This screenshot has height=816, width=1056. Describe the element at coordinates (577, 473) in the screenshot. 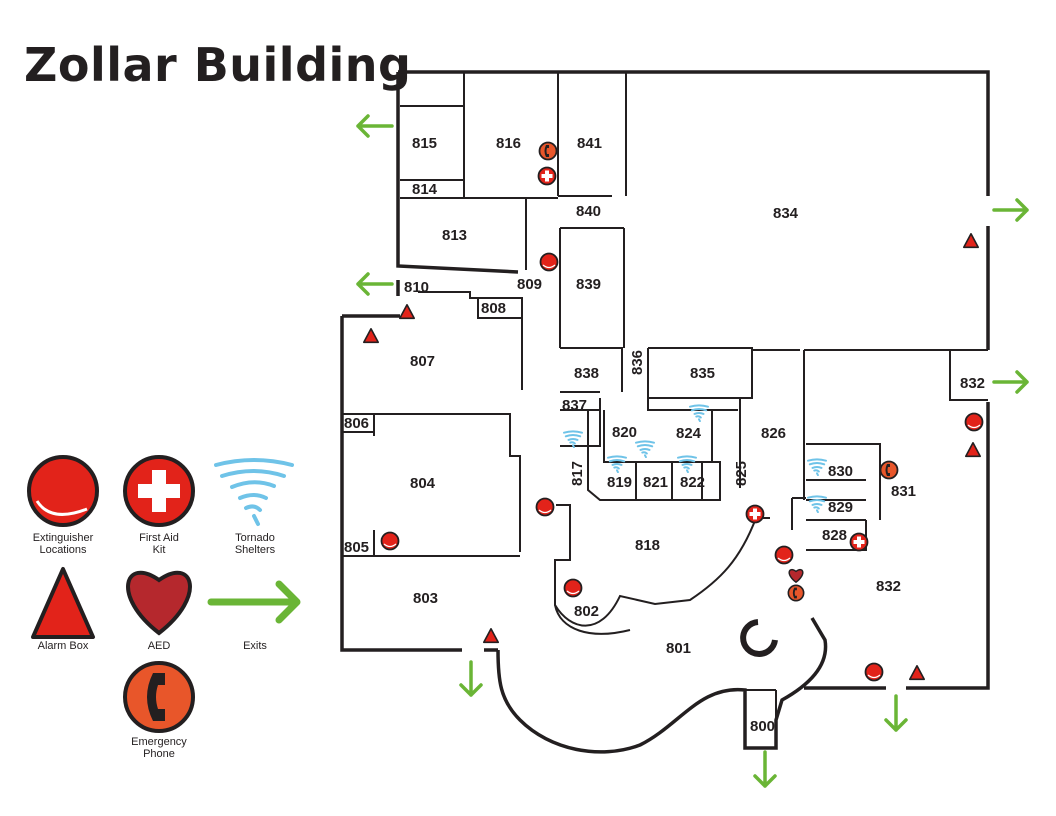

I see `room-817: 817` at that location.